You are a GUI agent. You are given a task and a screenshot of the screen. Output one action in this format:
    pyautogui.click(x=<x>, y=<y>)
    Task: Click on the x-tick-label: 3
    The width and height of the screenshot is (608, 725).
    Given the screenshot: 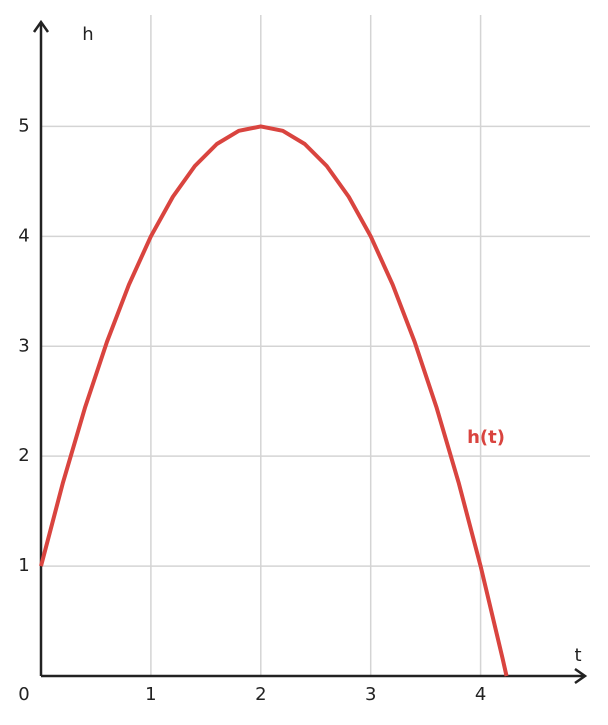 What is the action you would take?
    pyautogui.click(x=370, y=694)
    